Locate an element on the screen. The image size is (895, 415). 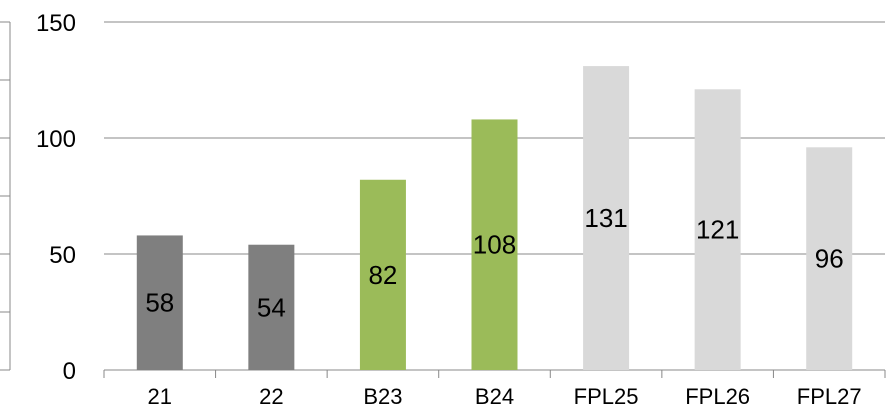
y-tick-label: 0 is located at coordinates (69, 371).